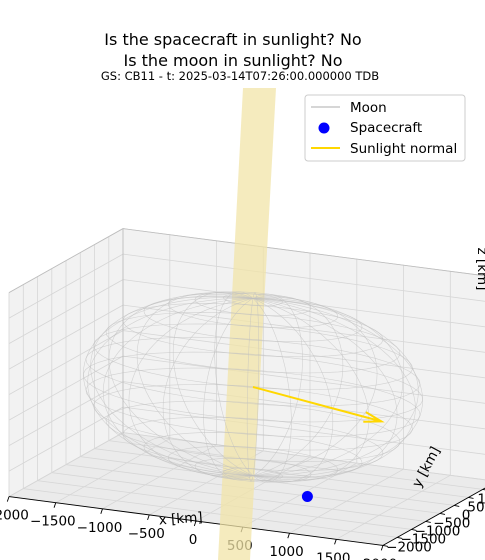  I want to click on legend-spacecraft-label: Spacecraft, so click(386, 128).